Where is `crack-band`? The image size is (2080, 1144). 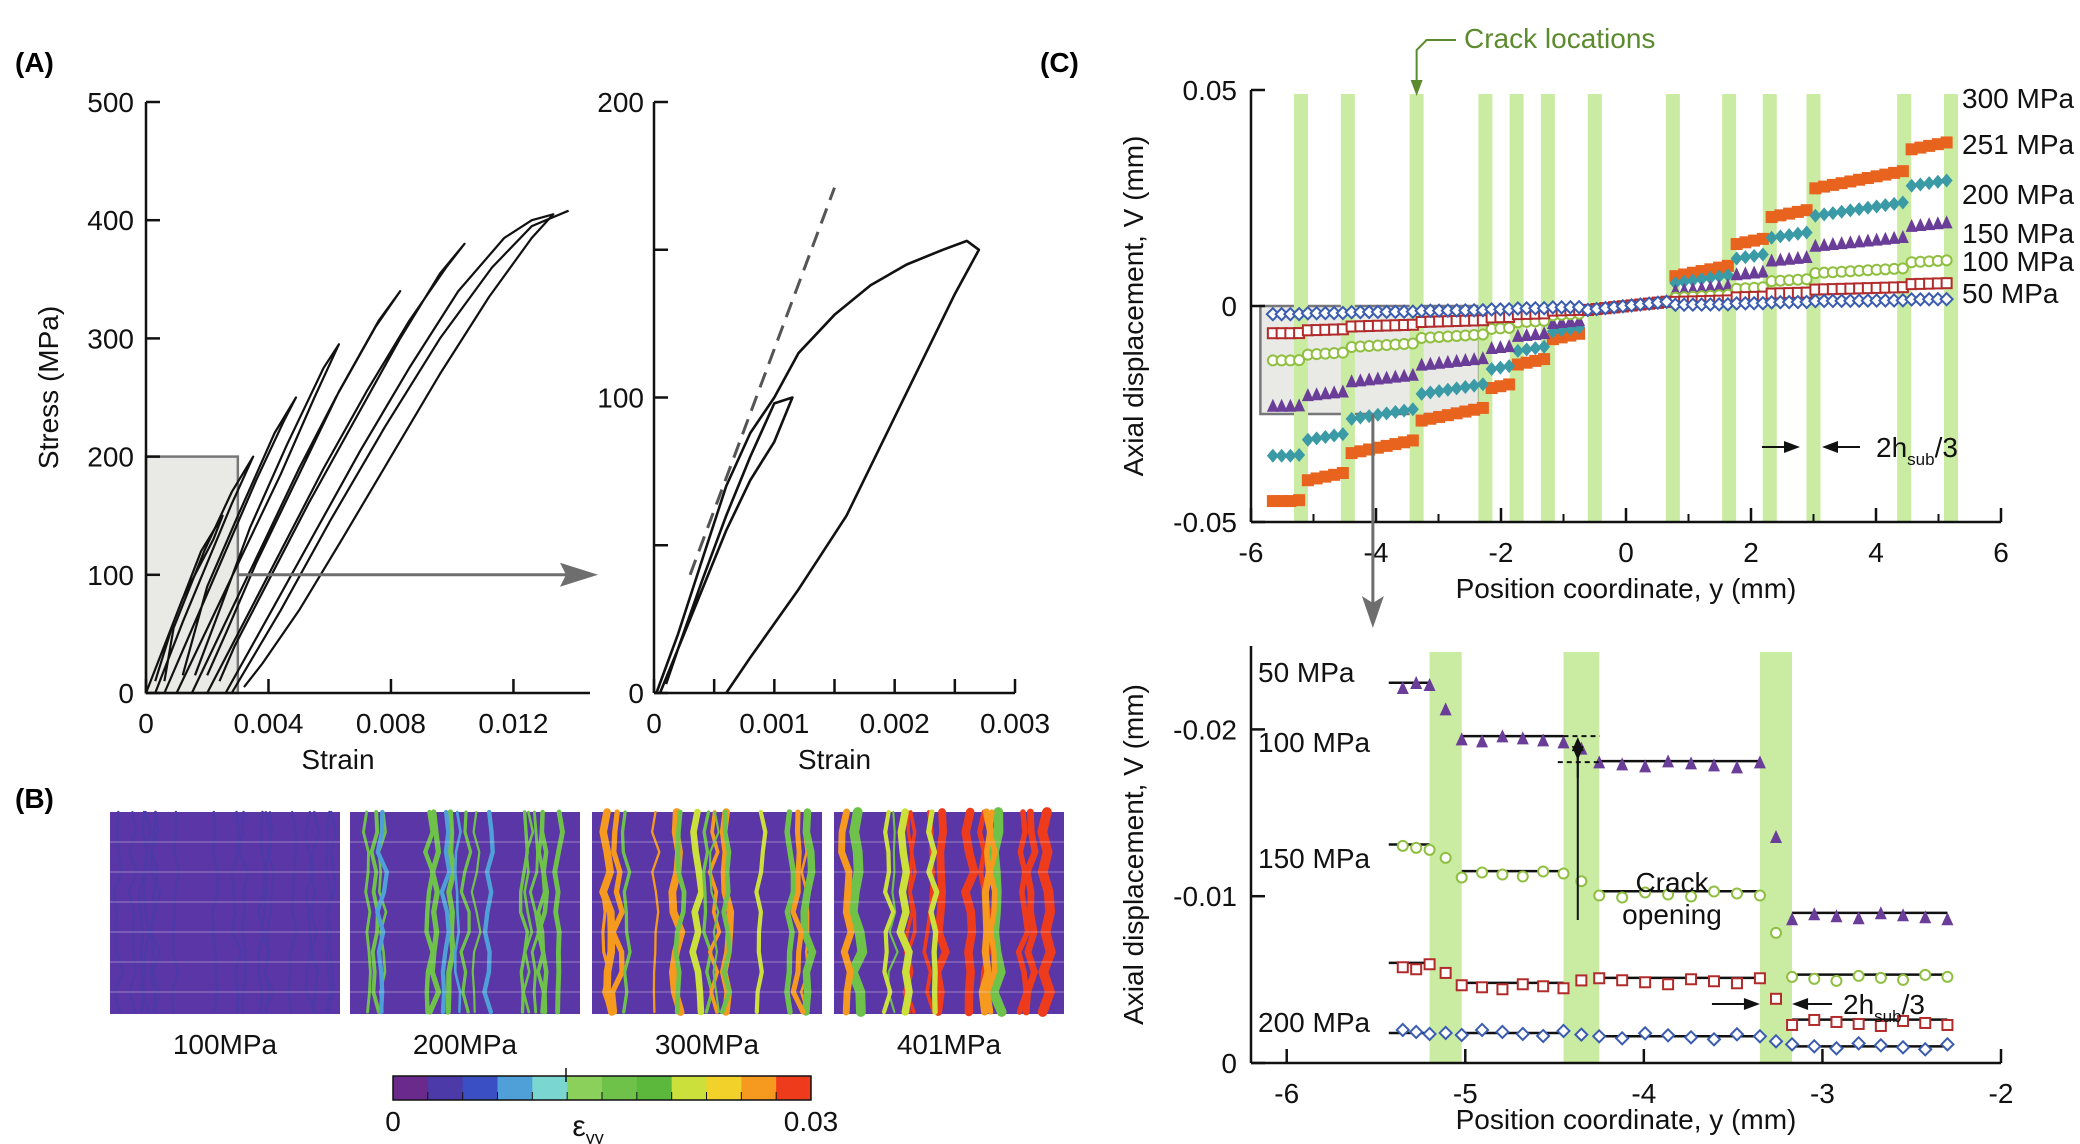 crack-band is located at coordinates (1951, 308).